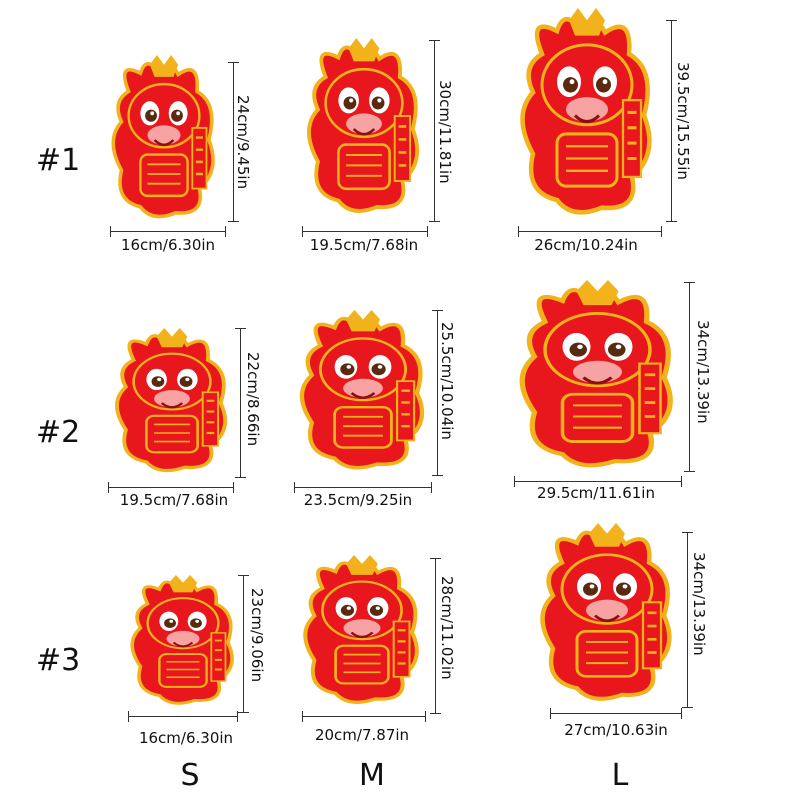 This screenshot has height=800, width=800. Describe the element at coordinates (596, 493) in the screenshot. I see `width-label: 29.5cm/11.61in` at that location.